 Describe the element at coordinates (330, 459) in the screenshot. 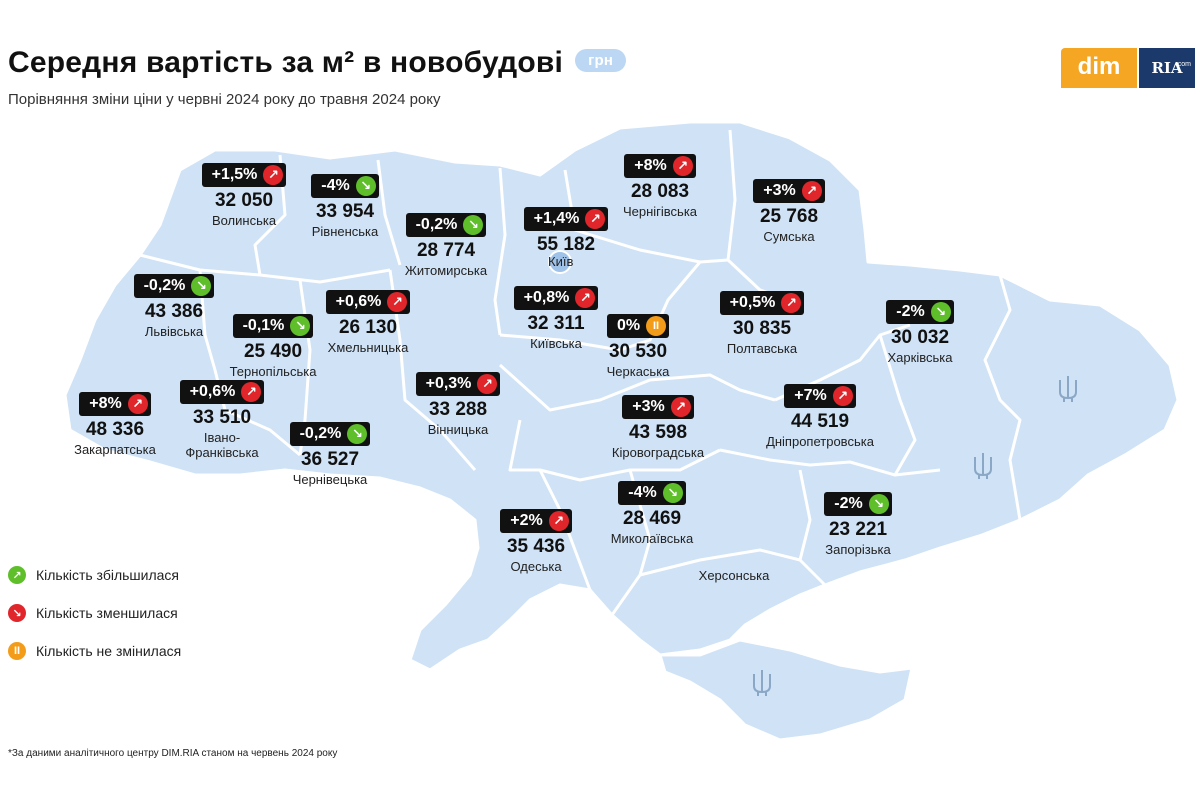

I see `price-value: 36 527` at that location.